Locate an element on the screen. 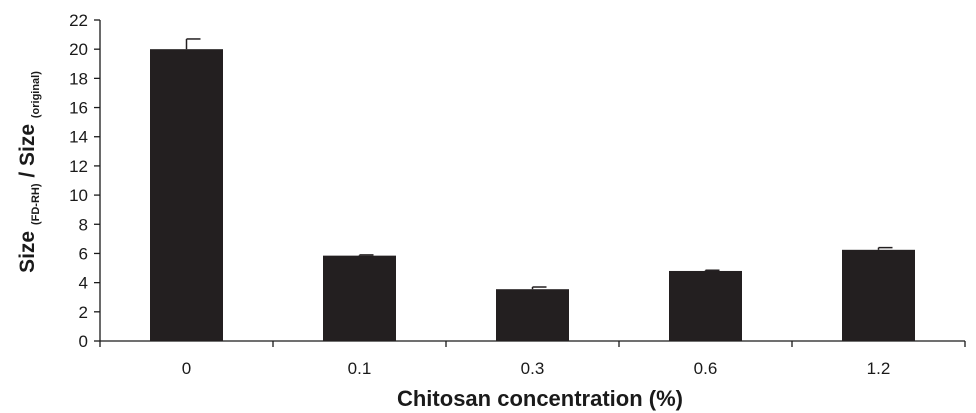  y-tick-label: 8 is located at coordinates (83, 224).